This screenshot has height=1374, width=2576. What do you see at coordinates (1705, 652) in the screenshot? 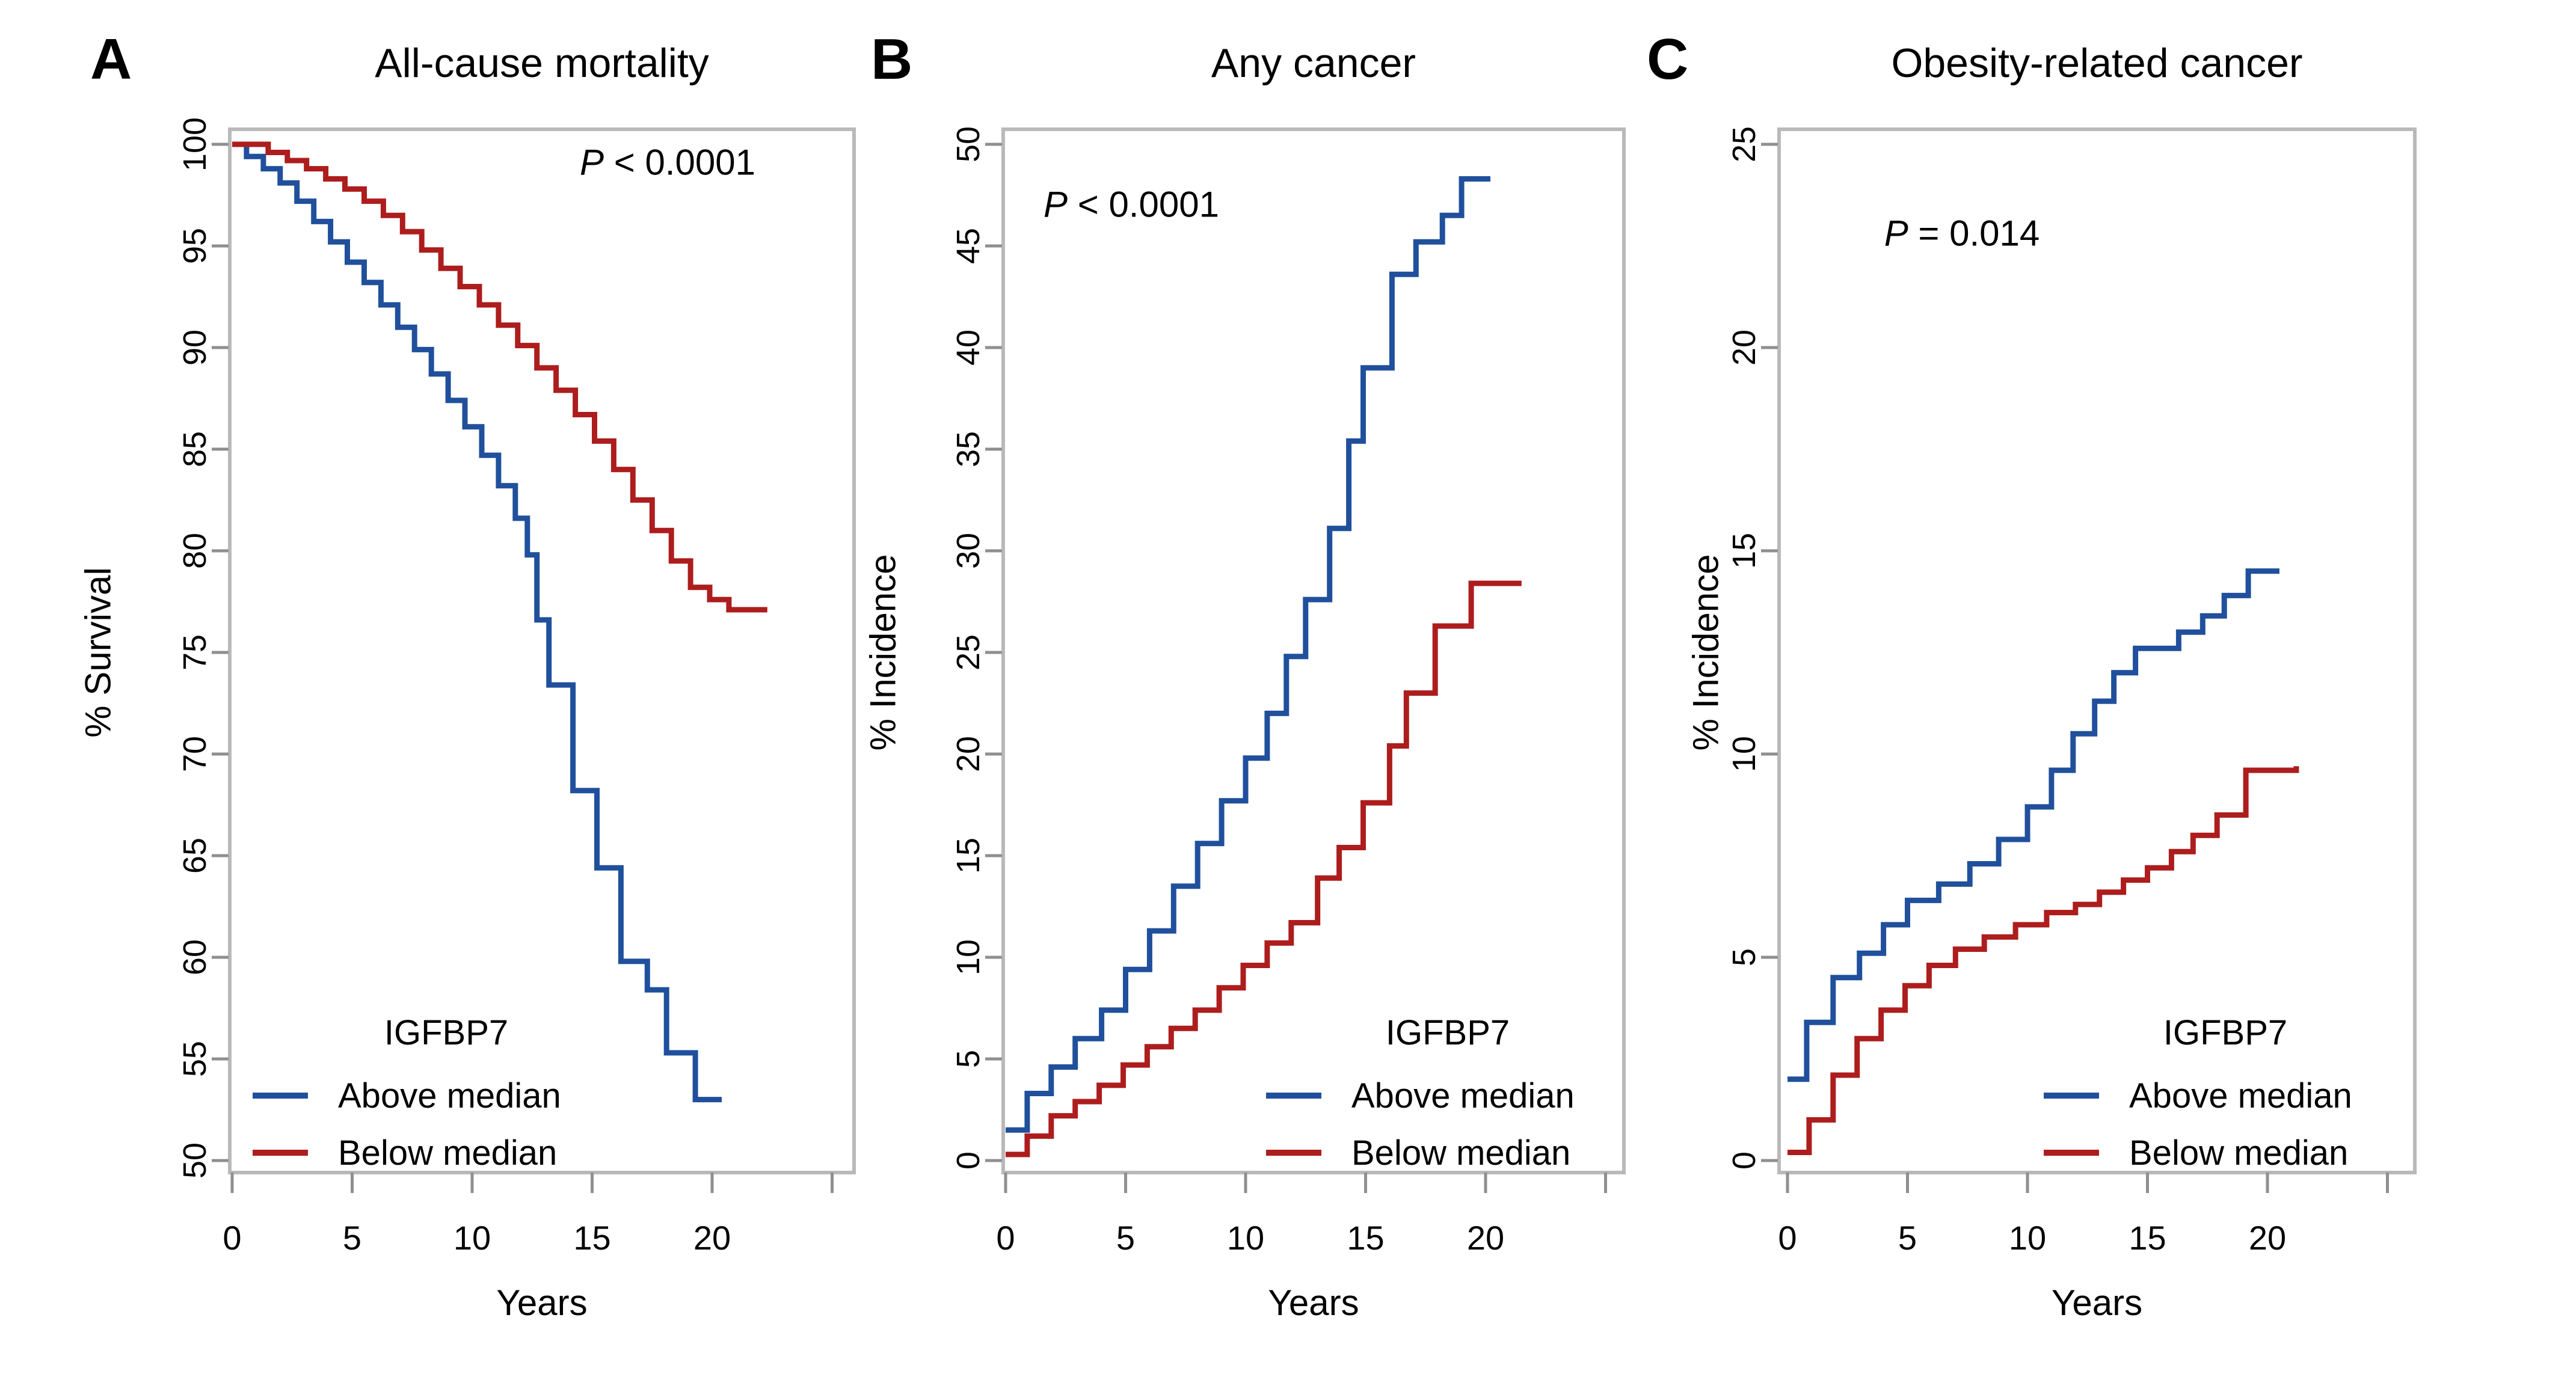
I see `y-axis-label-c: % Incidence` at bounding box center [1705, 652].